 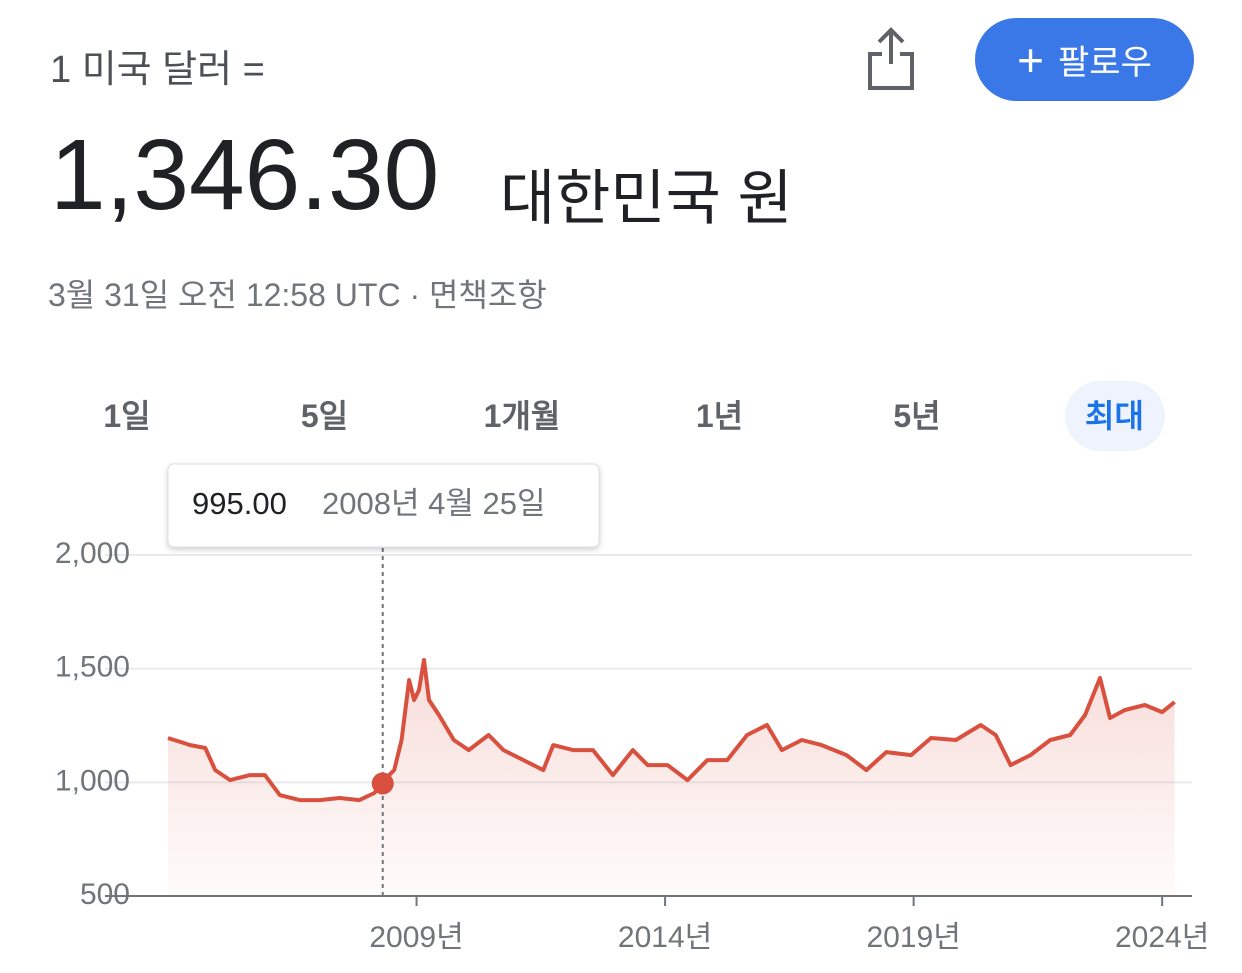 I want to click on from-currency: 1 미국 달러 =, so click(x=157, y=70).